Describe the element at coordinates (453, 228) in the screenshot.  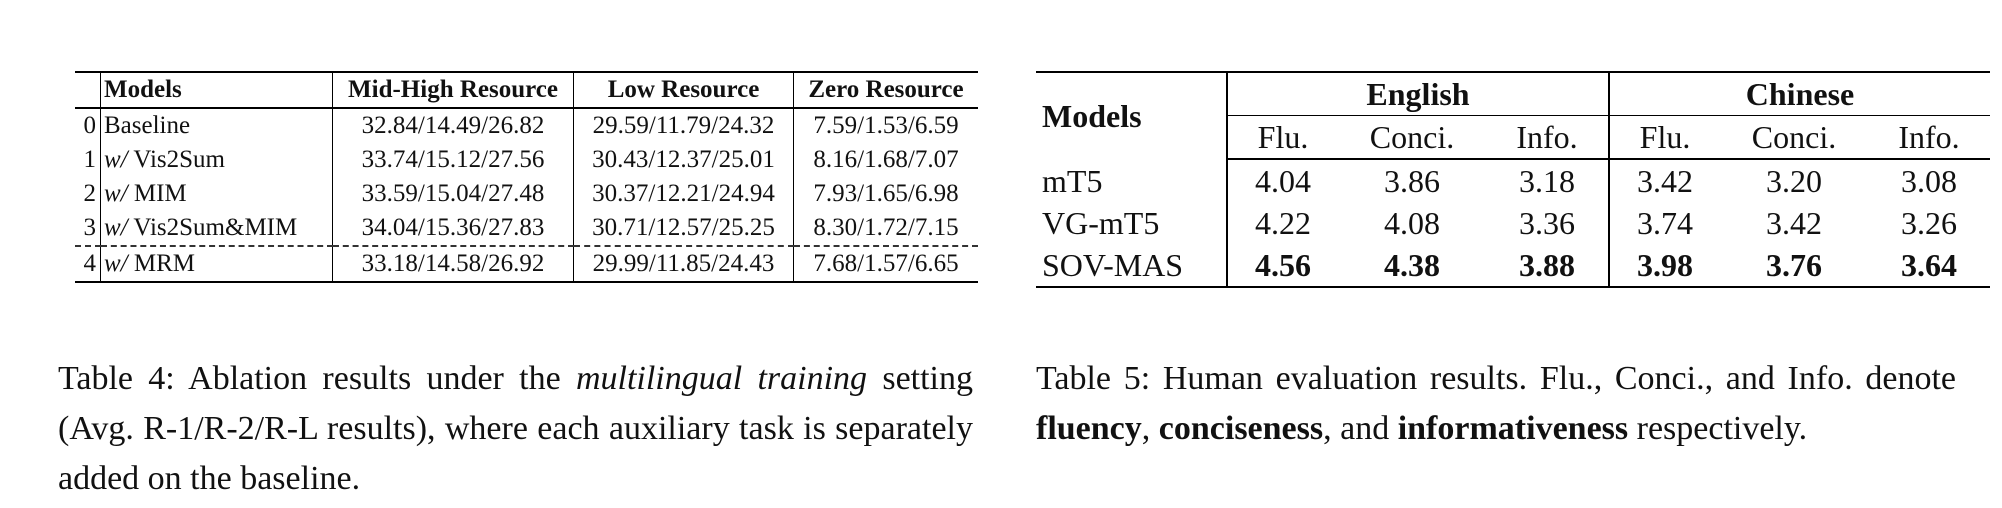
I see `mid-high-score: 34.04/15.36/27.83` at that location.